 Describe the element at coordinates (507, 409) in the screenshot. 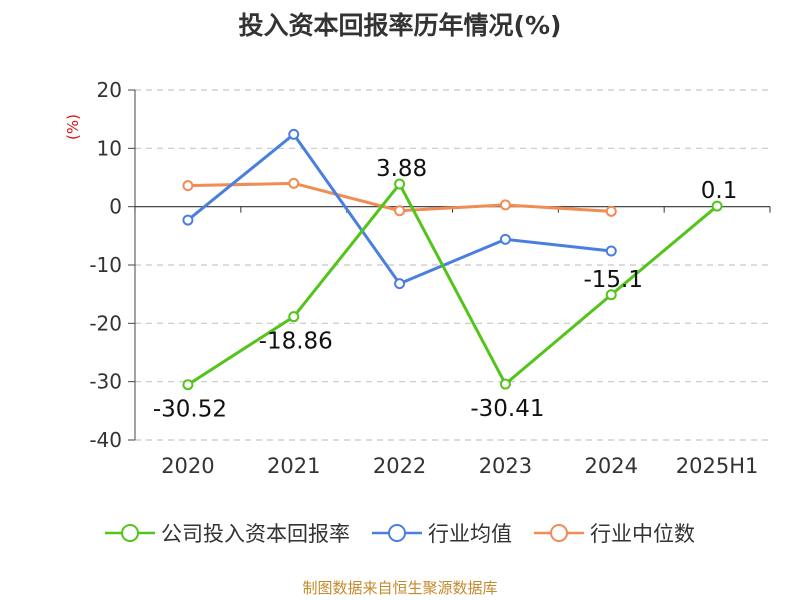

I see `data-label: -30.41` at that location.